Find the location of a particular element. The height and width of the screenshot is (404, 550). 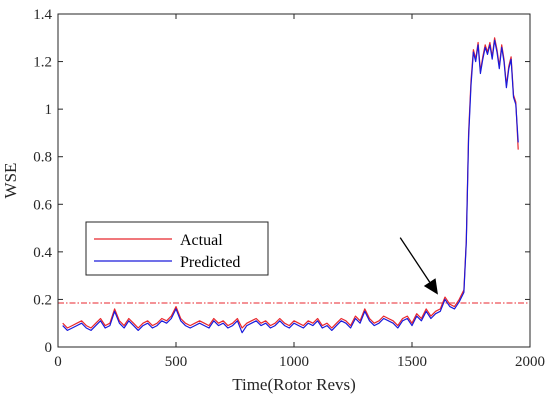

x-axis-label: Time(Rotor Revs) is located at coordinates (294, 384).